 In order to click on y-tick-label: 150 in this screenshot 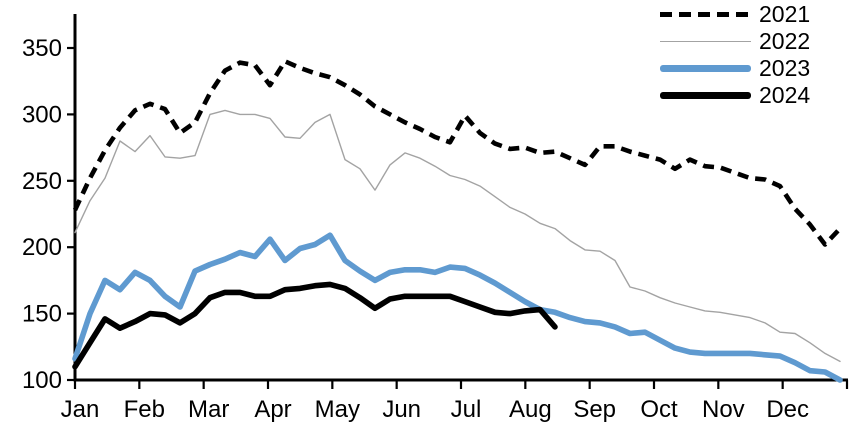, I will do `click(42, 314)`.